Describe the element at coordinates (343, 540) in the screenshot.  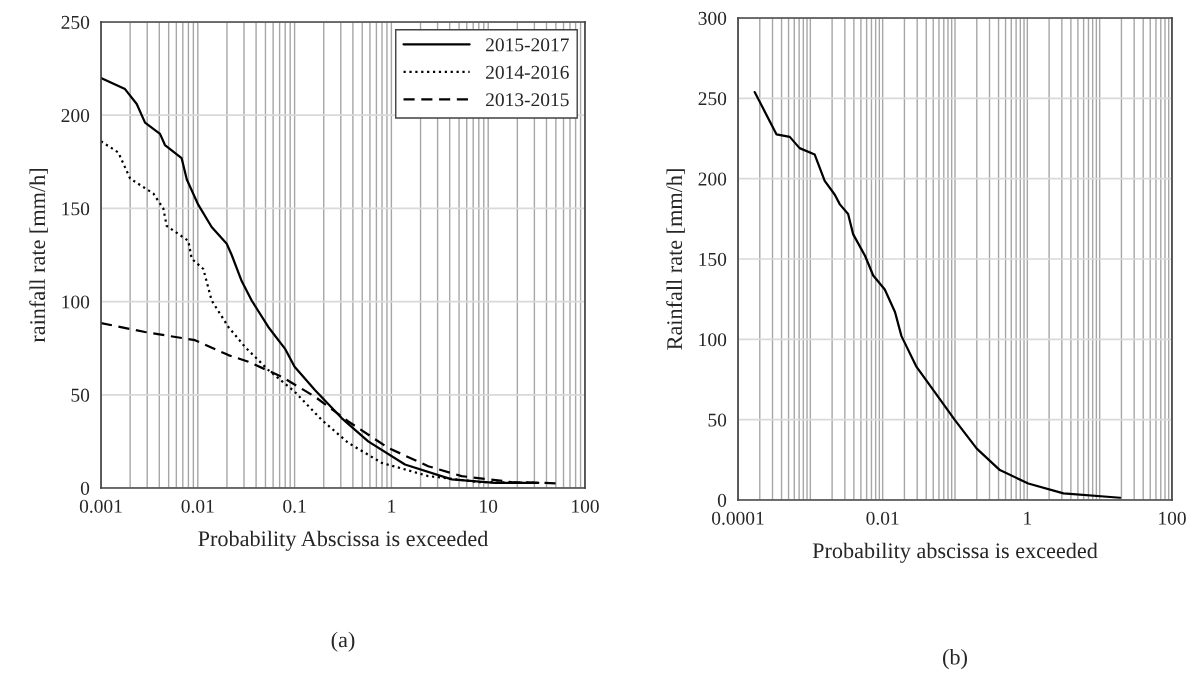
I see `x-axis-title: Probability Abscissa is exceeded` at that location.